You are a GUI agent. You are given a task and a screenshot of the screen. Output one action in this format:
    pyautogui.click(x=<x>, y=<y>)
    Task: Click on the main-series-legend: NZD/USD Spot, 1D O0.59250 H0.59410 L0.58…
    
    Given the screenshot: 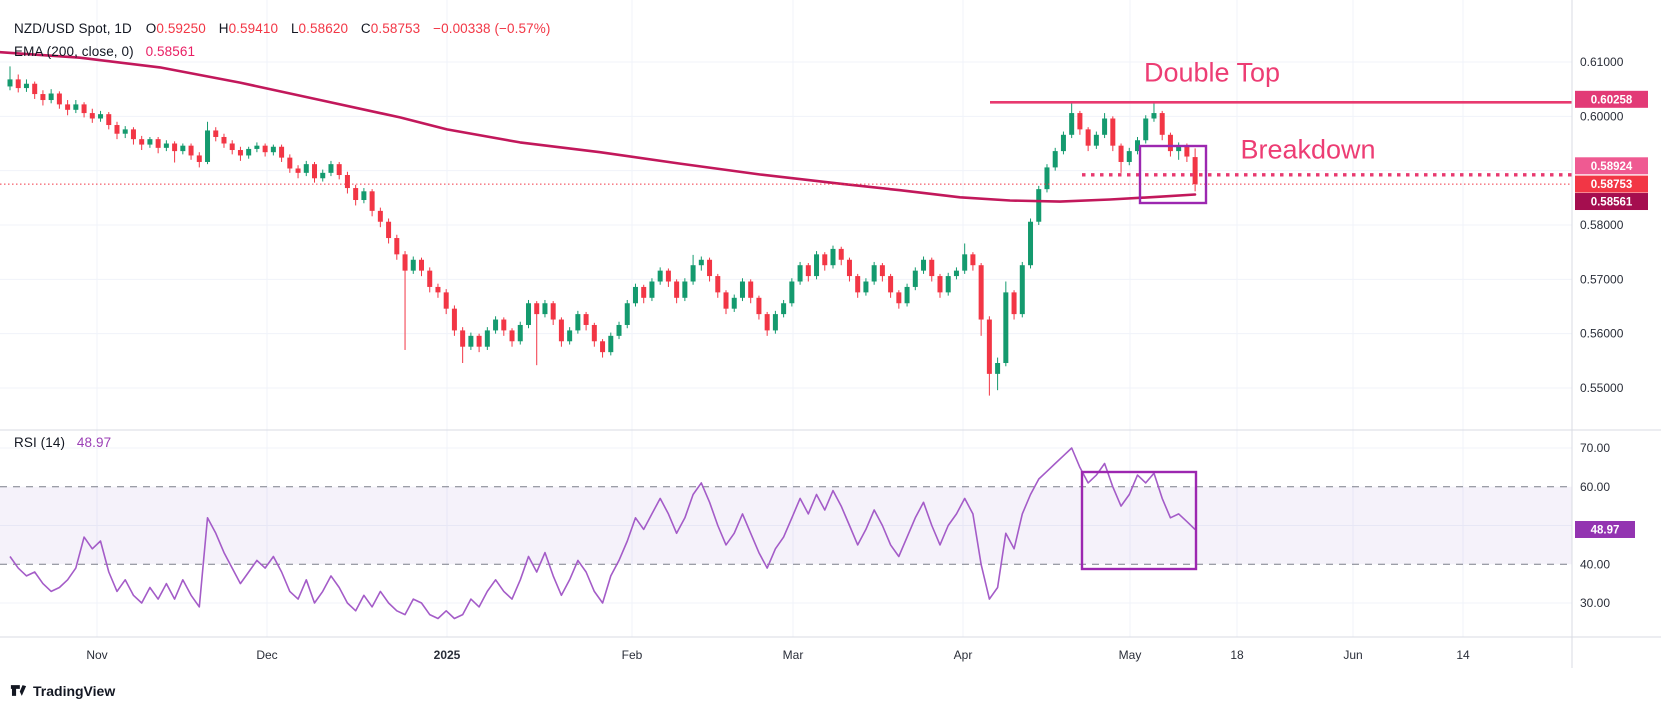 What is the action you would take?
    pyautogui.click(x=286, y=28)
    